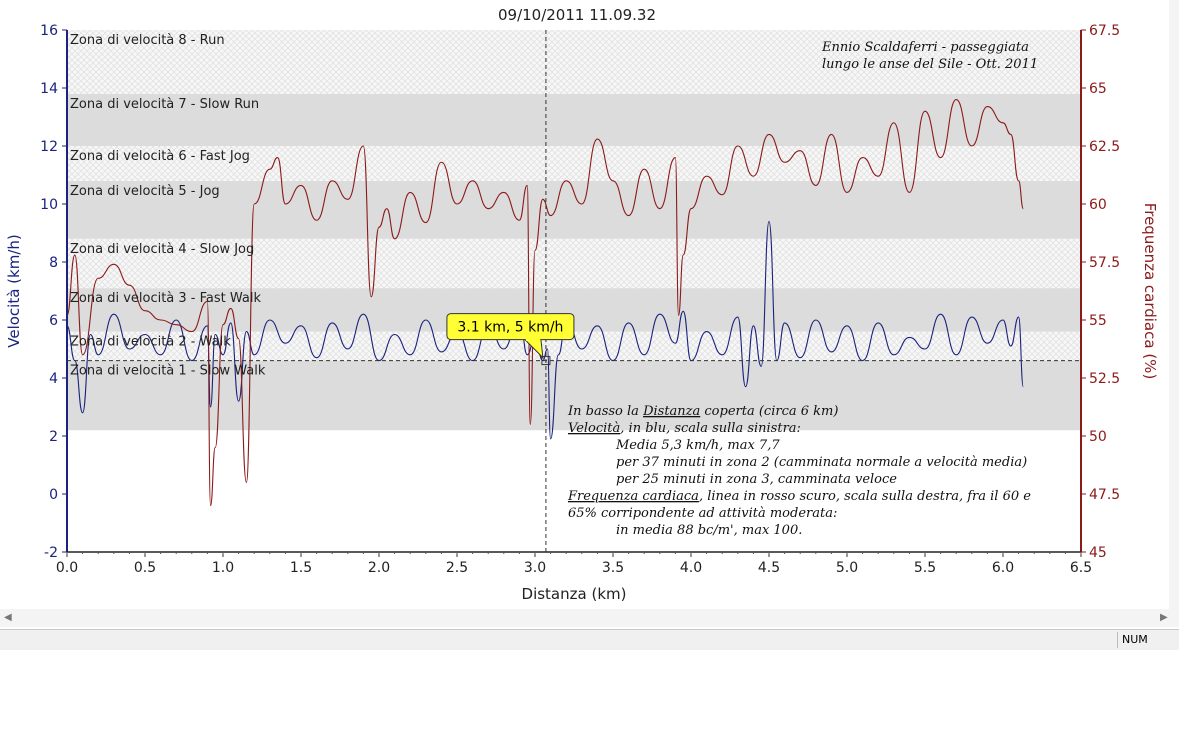 Image resolution: width=1179 pixels, height=739 pixels. What do you see at coordinates (1174, 304) in the screenshot?
I see `vertical-scrollbar` at bounding box center [1174, 304].